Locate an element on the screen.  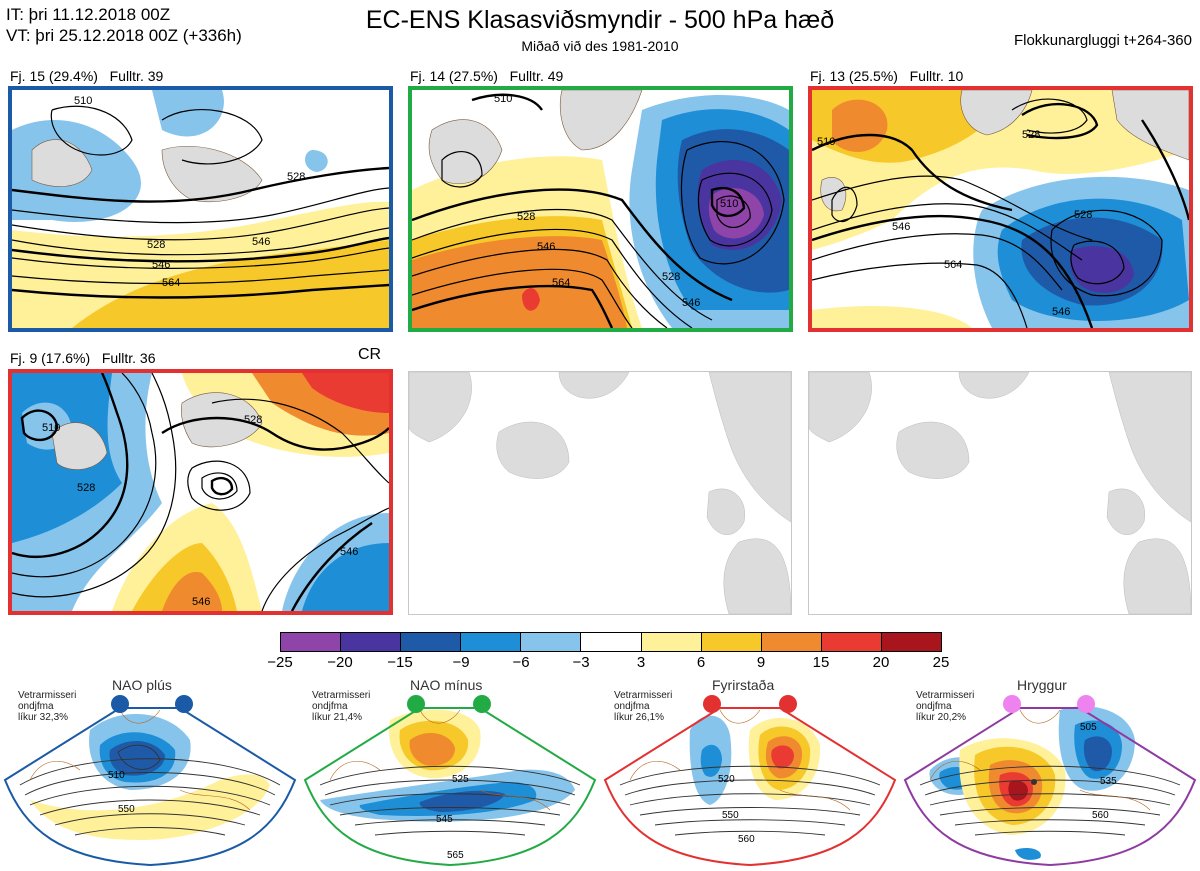
cluster-4-contour-label-4: 546 is located at coordinates (201, 602).